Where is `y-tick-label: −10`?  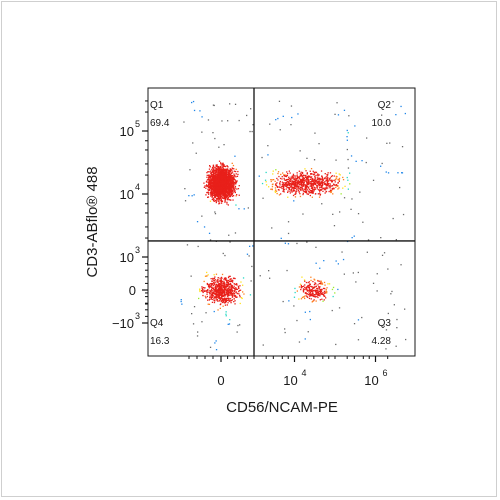 y-tick-label: −10 is located at coordinates (123, 323).